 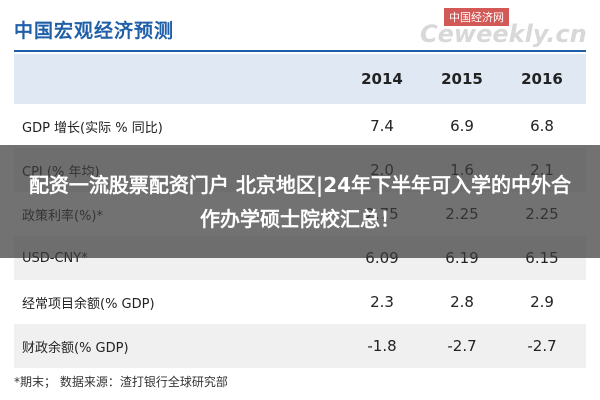 I want to click on table-cell: 6.8, so click(x=542, y=126).